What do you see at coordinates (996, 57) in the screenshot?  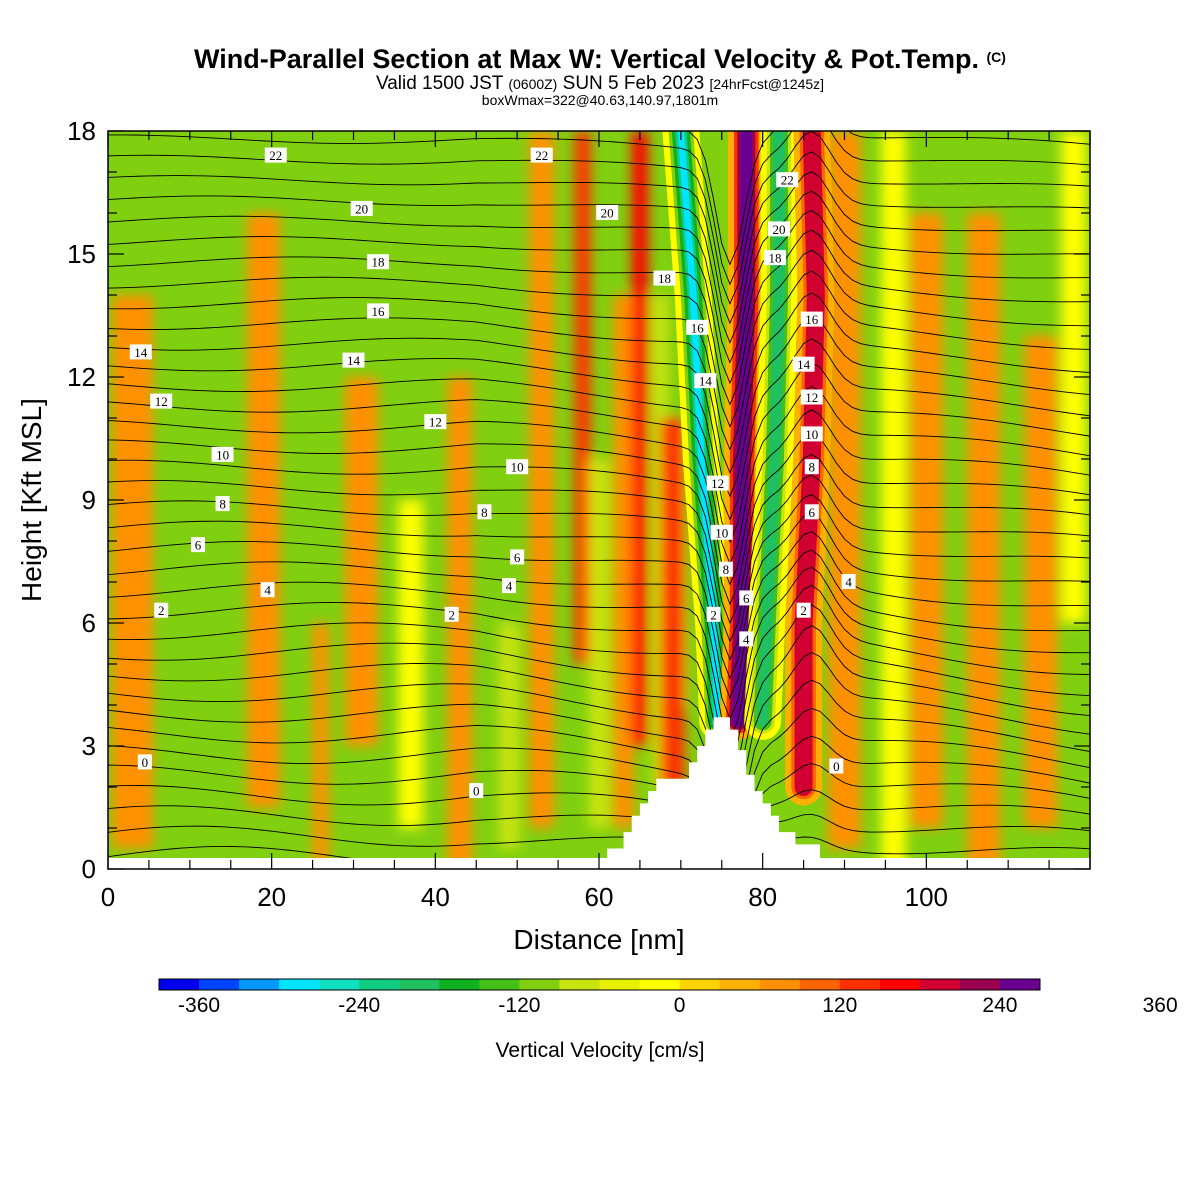 I see `copyright-mark: (C)` at bounding box center [996, 57].